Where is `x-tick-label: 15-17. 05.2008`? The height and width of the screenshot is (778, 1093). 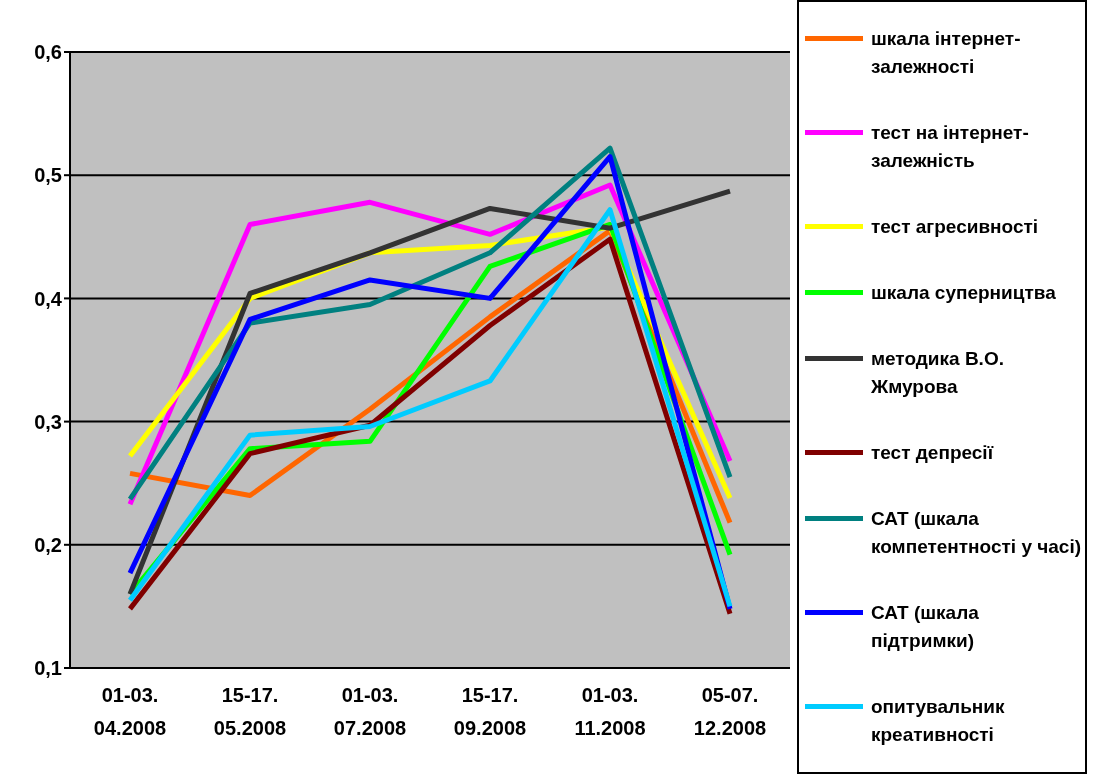
x-tick-label: 15-17. 05.2008 is located at coordinates (250, 711).